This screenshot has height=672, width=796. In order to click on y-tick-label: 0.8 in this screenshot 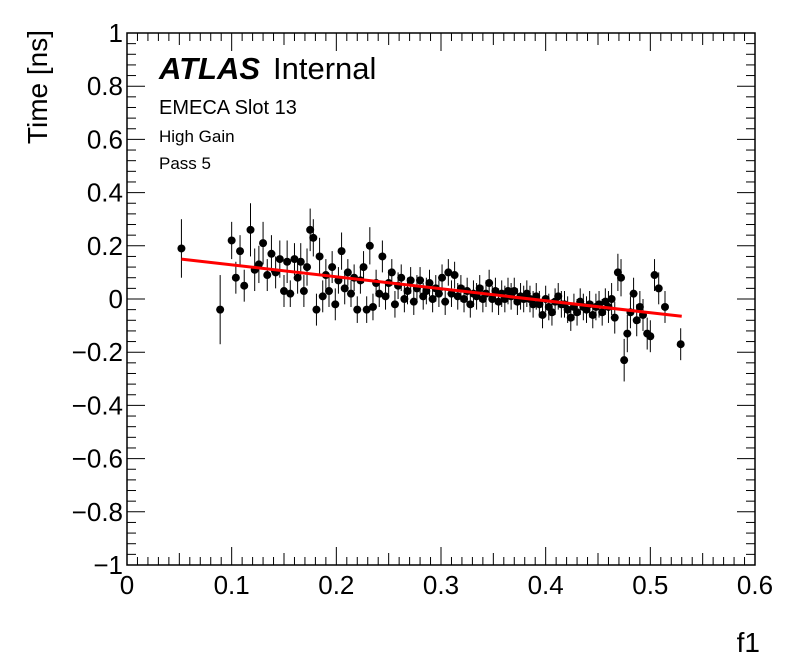, I will do `click(105, 86)`.